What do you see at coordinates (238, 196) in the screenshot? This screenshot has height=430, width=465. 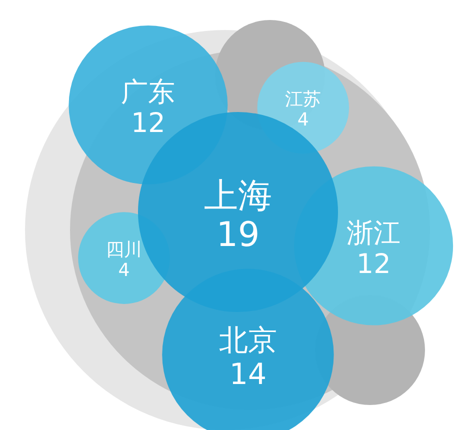 I see `category-label: 上海` at bounding box center [238, 196].